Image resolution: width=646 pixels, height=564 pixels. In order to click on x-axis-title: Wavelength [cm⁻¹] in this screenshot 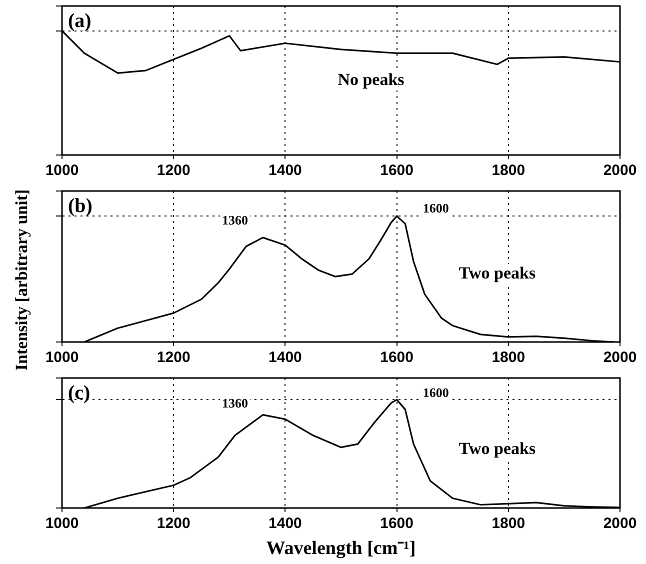, I will do `click(341, 548)`.